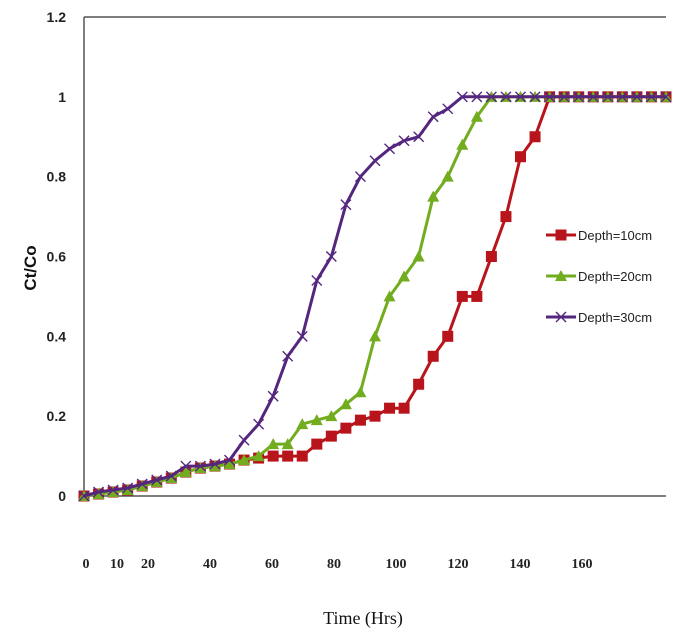 The width and height of the screenshot is (673, 631). What do you see at coordinates (210, 564) in the screenshot?
I see `x-tick-label: 40` at bounding box center [210, 564].